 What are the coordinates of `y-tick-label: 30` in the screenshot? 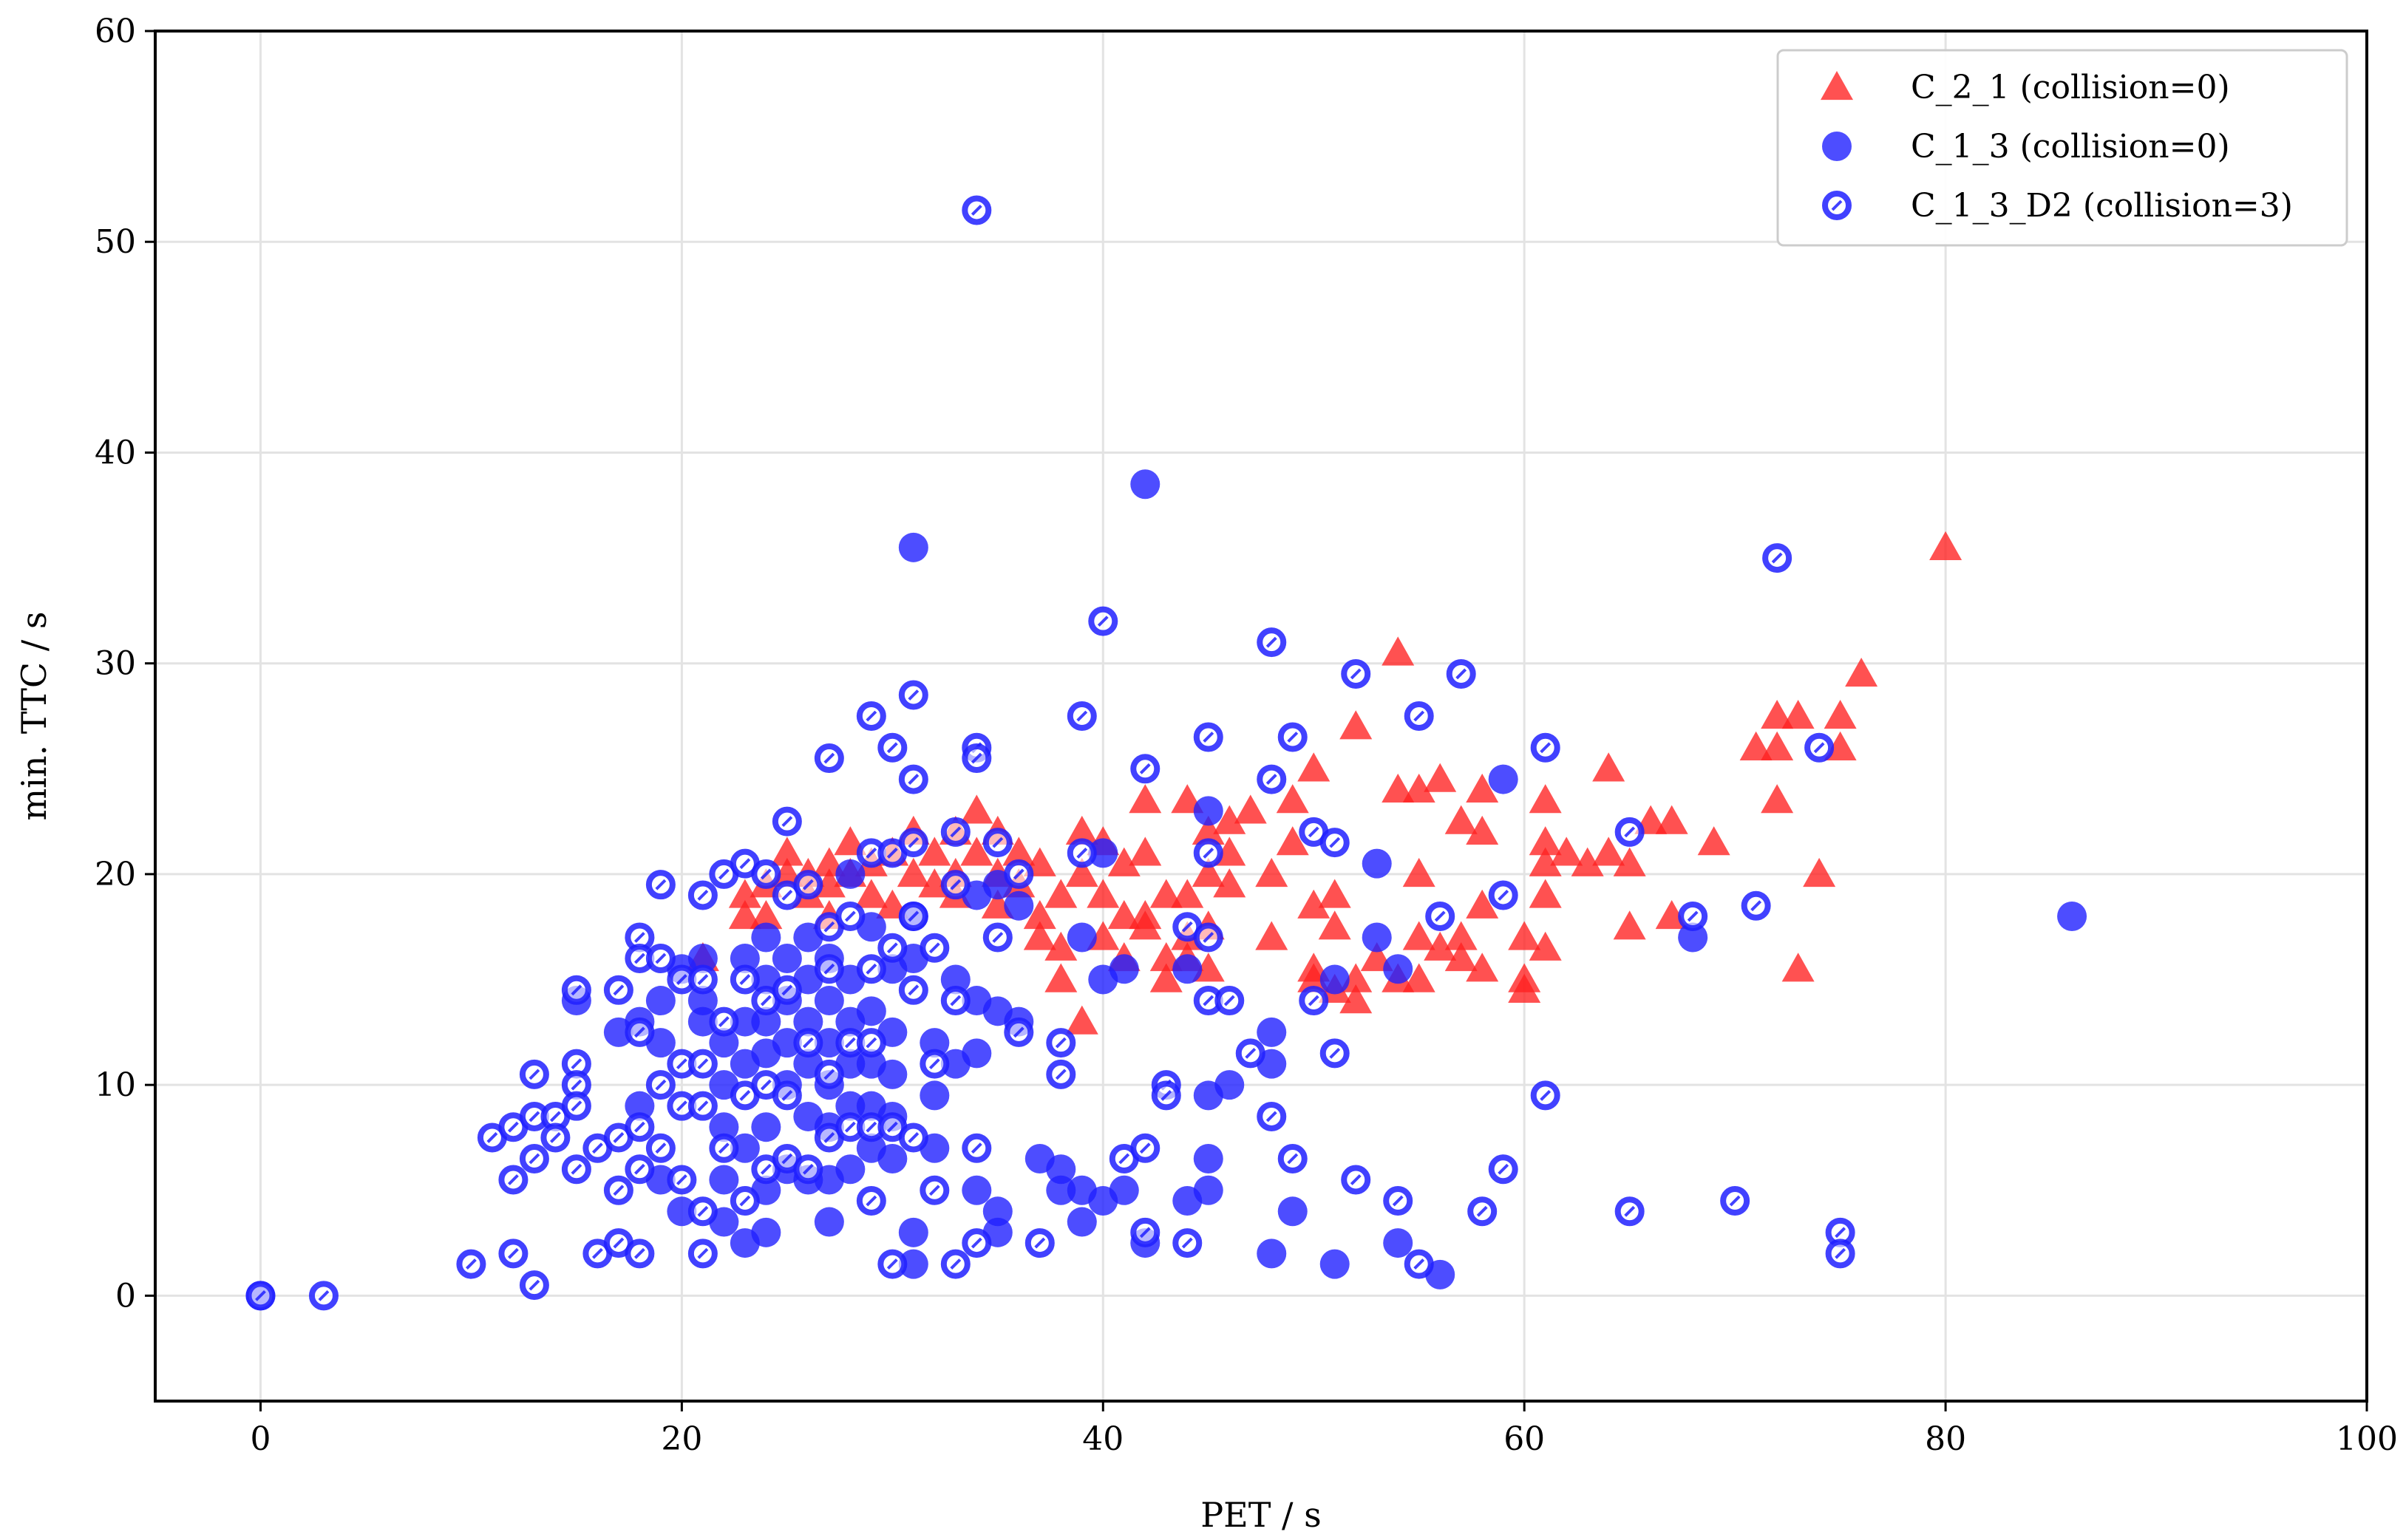 It's located at (115, 664).